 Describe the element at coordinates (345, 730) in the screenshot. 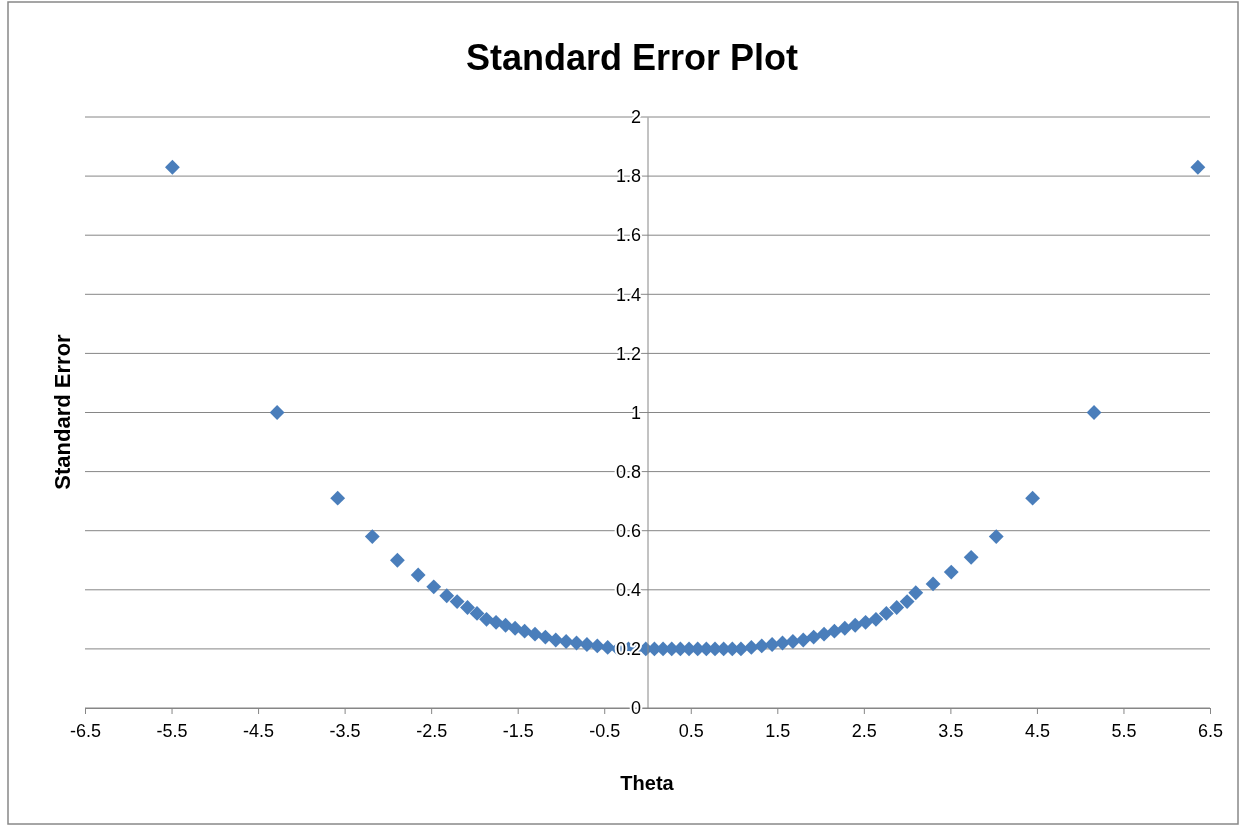

I see `x-tick-label: -3.5` at that location.